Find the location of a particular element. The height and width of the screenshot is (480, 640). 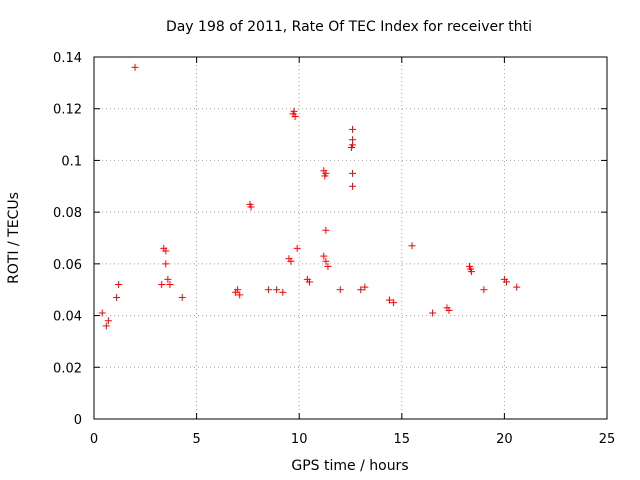

y-tick-label: 0.14 is located at coordinates (67, 58).